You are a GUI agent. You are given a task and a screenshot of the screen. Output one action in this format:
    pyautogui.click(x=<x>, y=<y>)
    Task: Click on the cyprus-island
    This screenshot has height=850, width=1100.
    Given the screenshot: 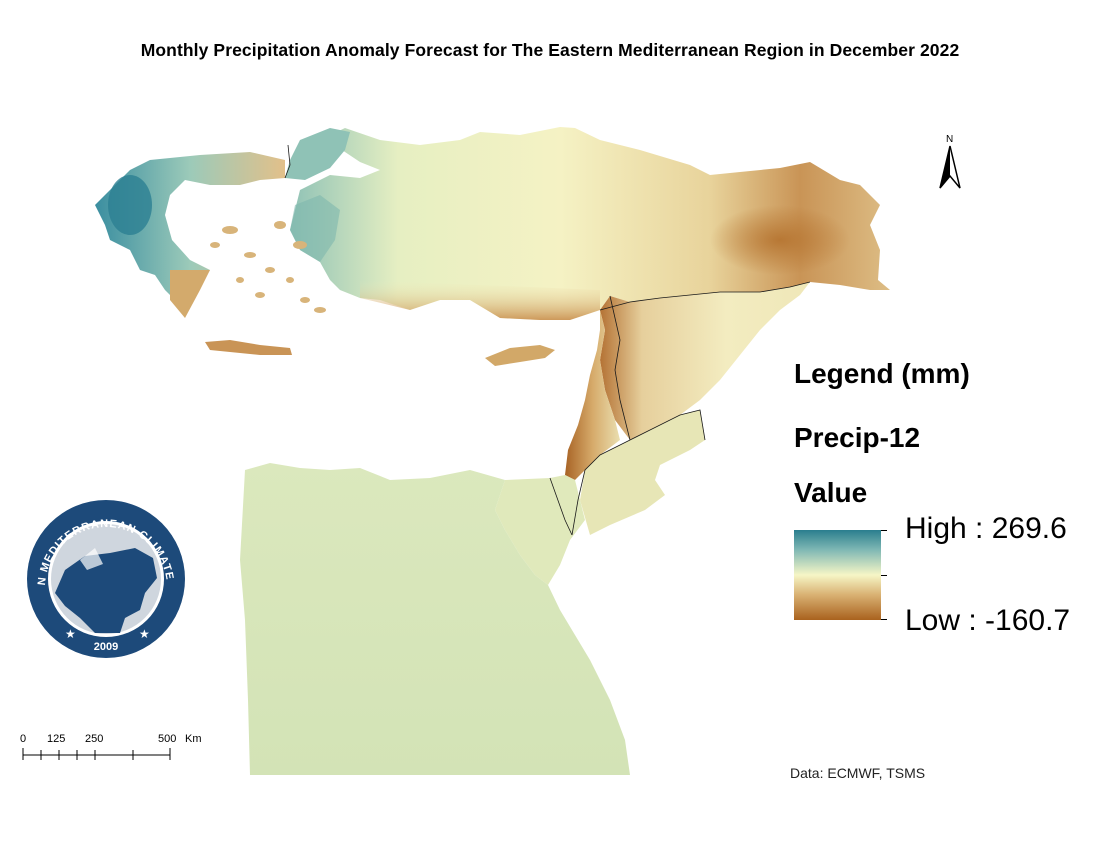 What is the action you would take?
    pyautogui.click(x=520, y=355)
    